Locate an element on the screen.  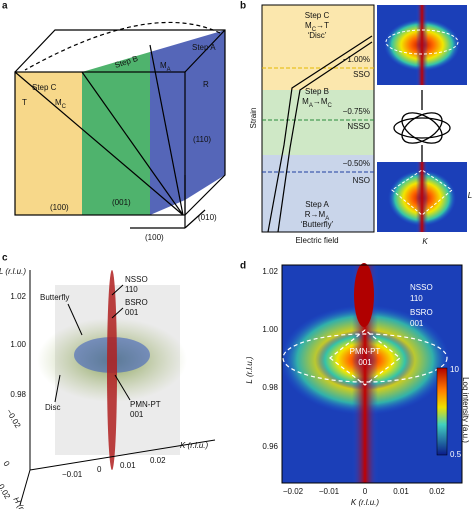
x-tick-label: −0.01 is located at coordinates (329, 491).